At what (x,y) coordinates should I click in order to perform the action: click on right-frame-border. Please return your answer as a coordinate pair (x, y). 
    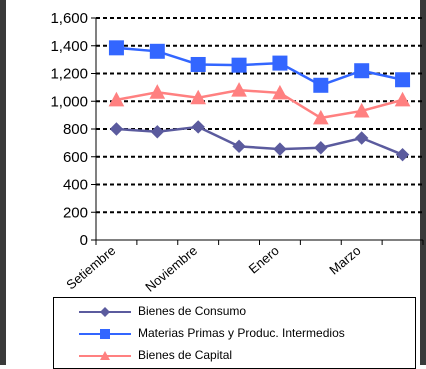
    Looking at the image, I should click on (423, 182).